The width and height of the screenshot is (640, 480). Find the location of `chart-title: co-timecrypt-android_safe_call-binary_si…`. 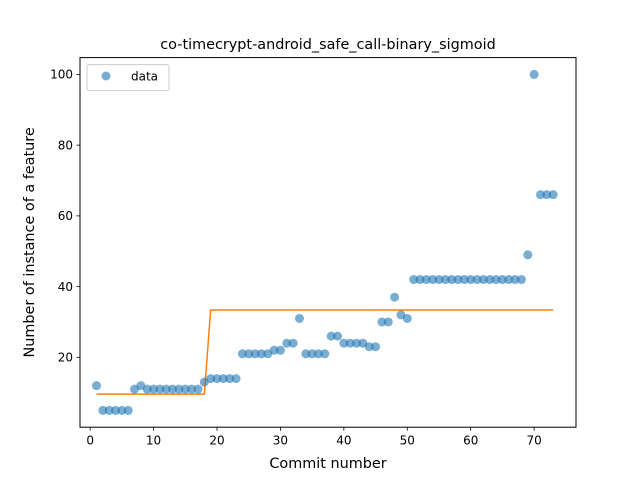

chart-title: co-timecrypt-android_safe_call-binary_si… is located at coordinates (327, 45).